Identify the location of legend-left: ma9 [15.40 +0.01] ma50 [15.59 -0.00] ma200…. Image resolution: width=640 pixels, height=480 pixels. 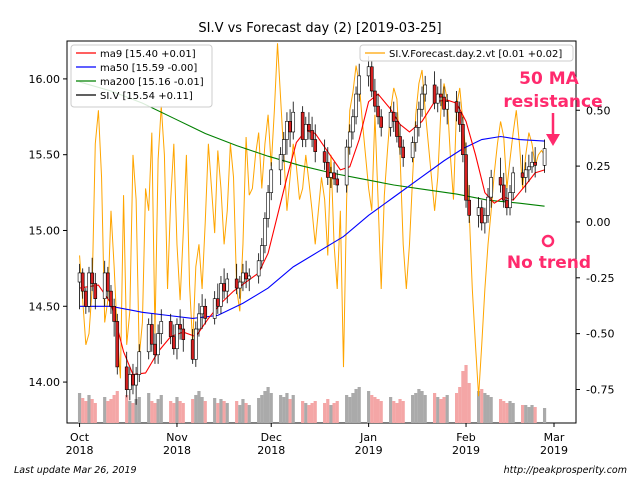
(141, 76).